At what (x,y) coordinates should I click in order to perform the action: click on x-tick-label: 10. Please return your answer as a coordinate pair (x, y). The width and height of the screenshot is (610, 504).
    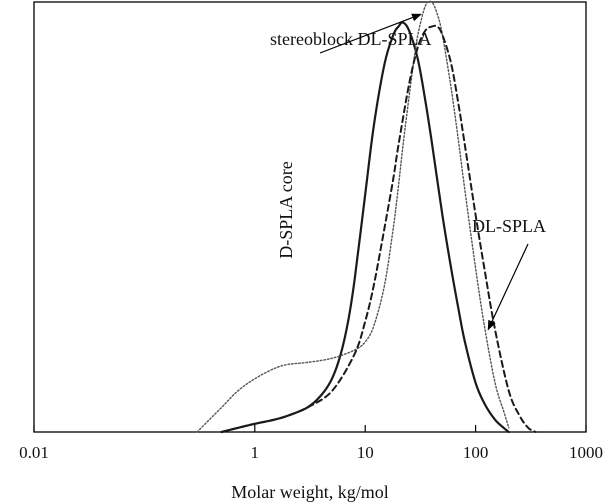
    Looking at the image, I should click on (365, 452).